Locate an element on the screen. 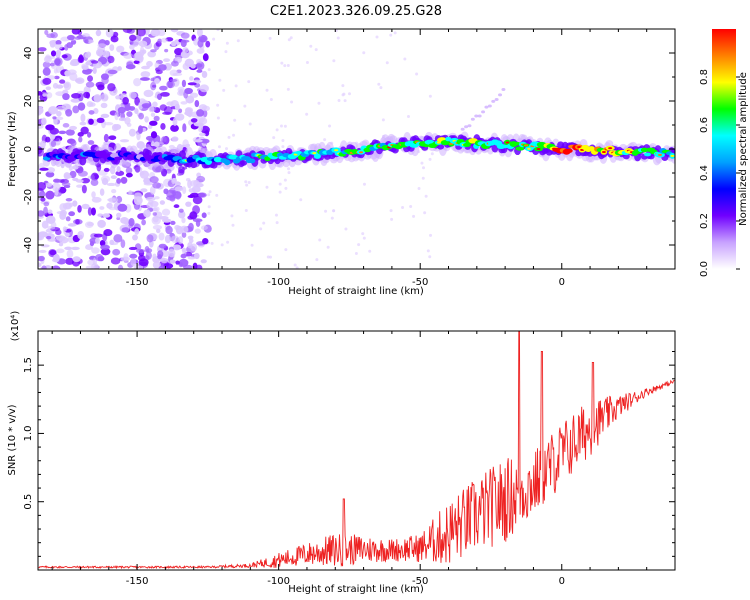 This screenshot has height=600, width=750. colorbar-tick-label: 0.4 is located at coordinates (704, 173).